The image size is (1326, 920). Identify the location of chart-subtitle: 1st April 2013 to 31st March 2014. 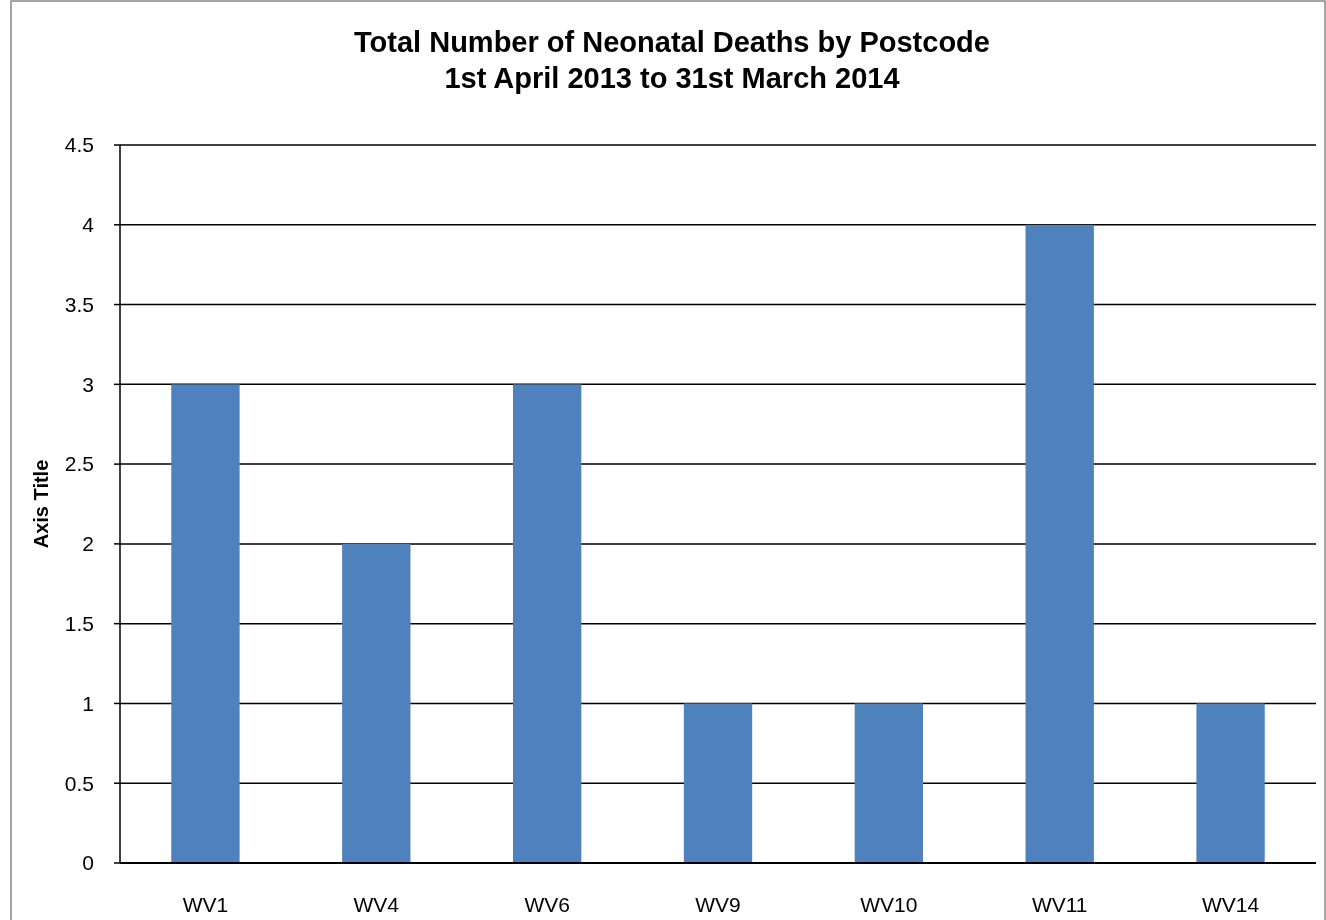
(672, 78).